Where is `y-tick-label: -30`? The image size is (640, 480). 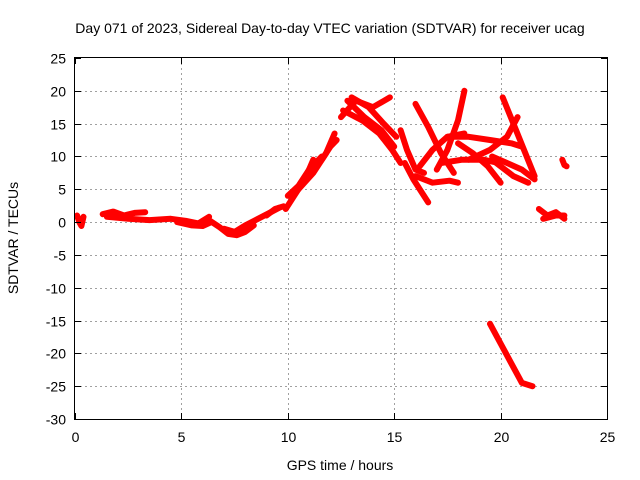 y-tick-label: -30 is located at coordinates (56, 420).